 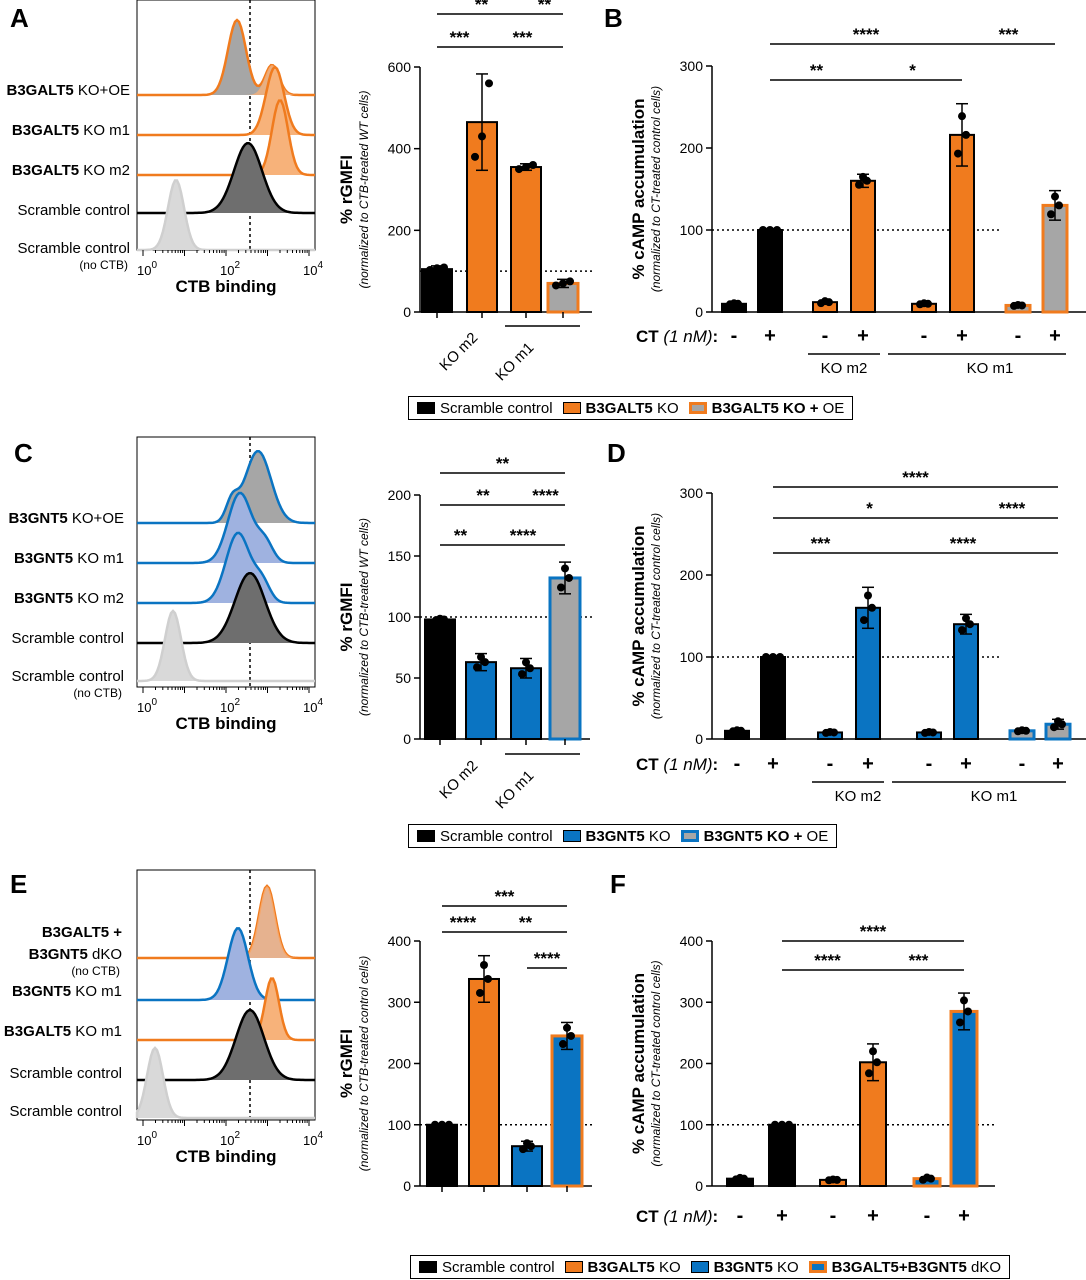 What do you see at coordinates (990, 368) in the screenshot?
I see `group-label-ko-m1: KO m1` at bounding box center [990, 368].